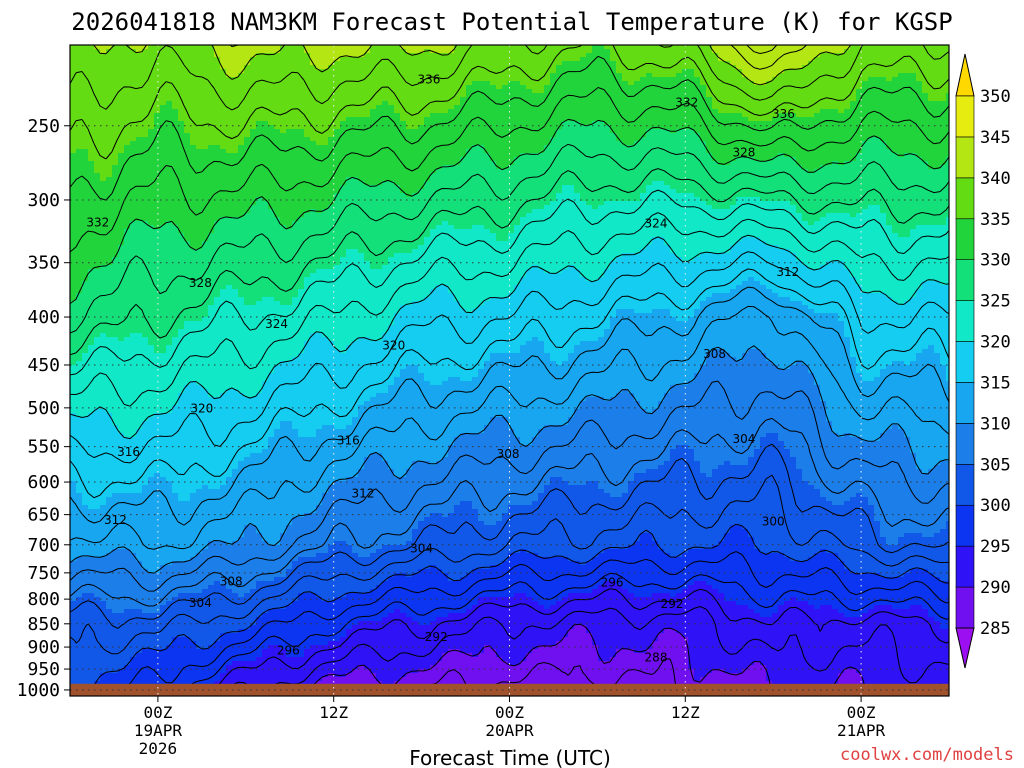  What do you see at coordinates (995, 138) in the screenshot?
I see `colorbar-tick-label: 345` at bounding box center [995, 138].